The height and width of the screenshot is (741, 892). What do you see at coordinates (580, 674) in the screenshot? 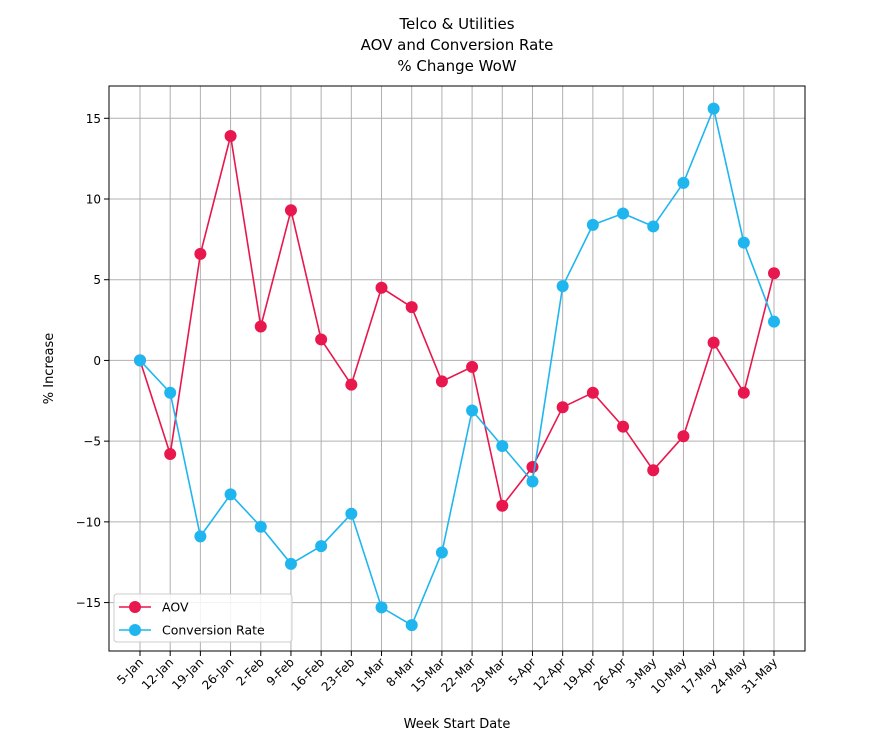
I see `x-tick-label: 19-Apr` at bounding box center [580, 674].